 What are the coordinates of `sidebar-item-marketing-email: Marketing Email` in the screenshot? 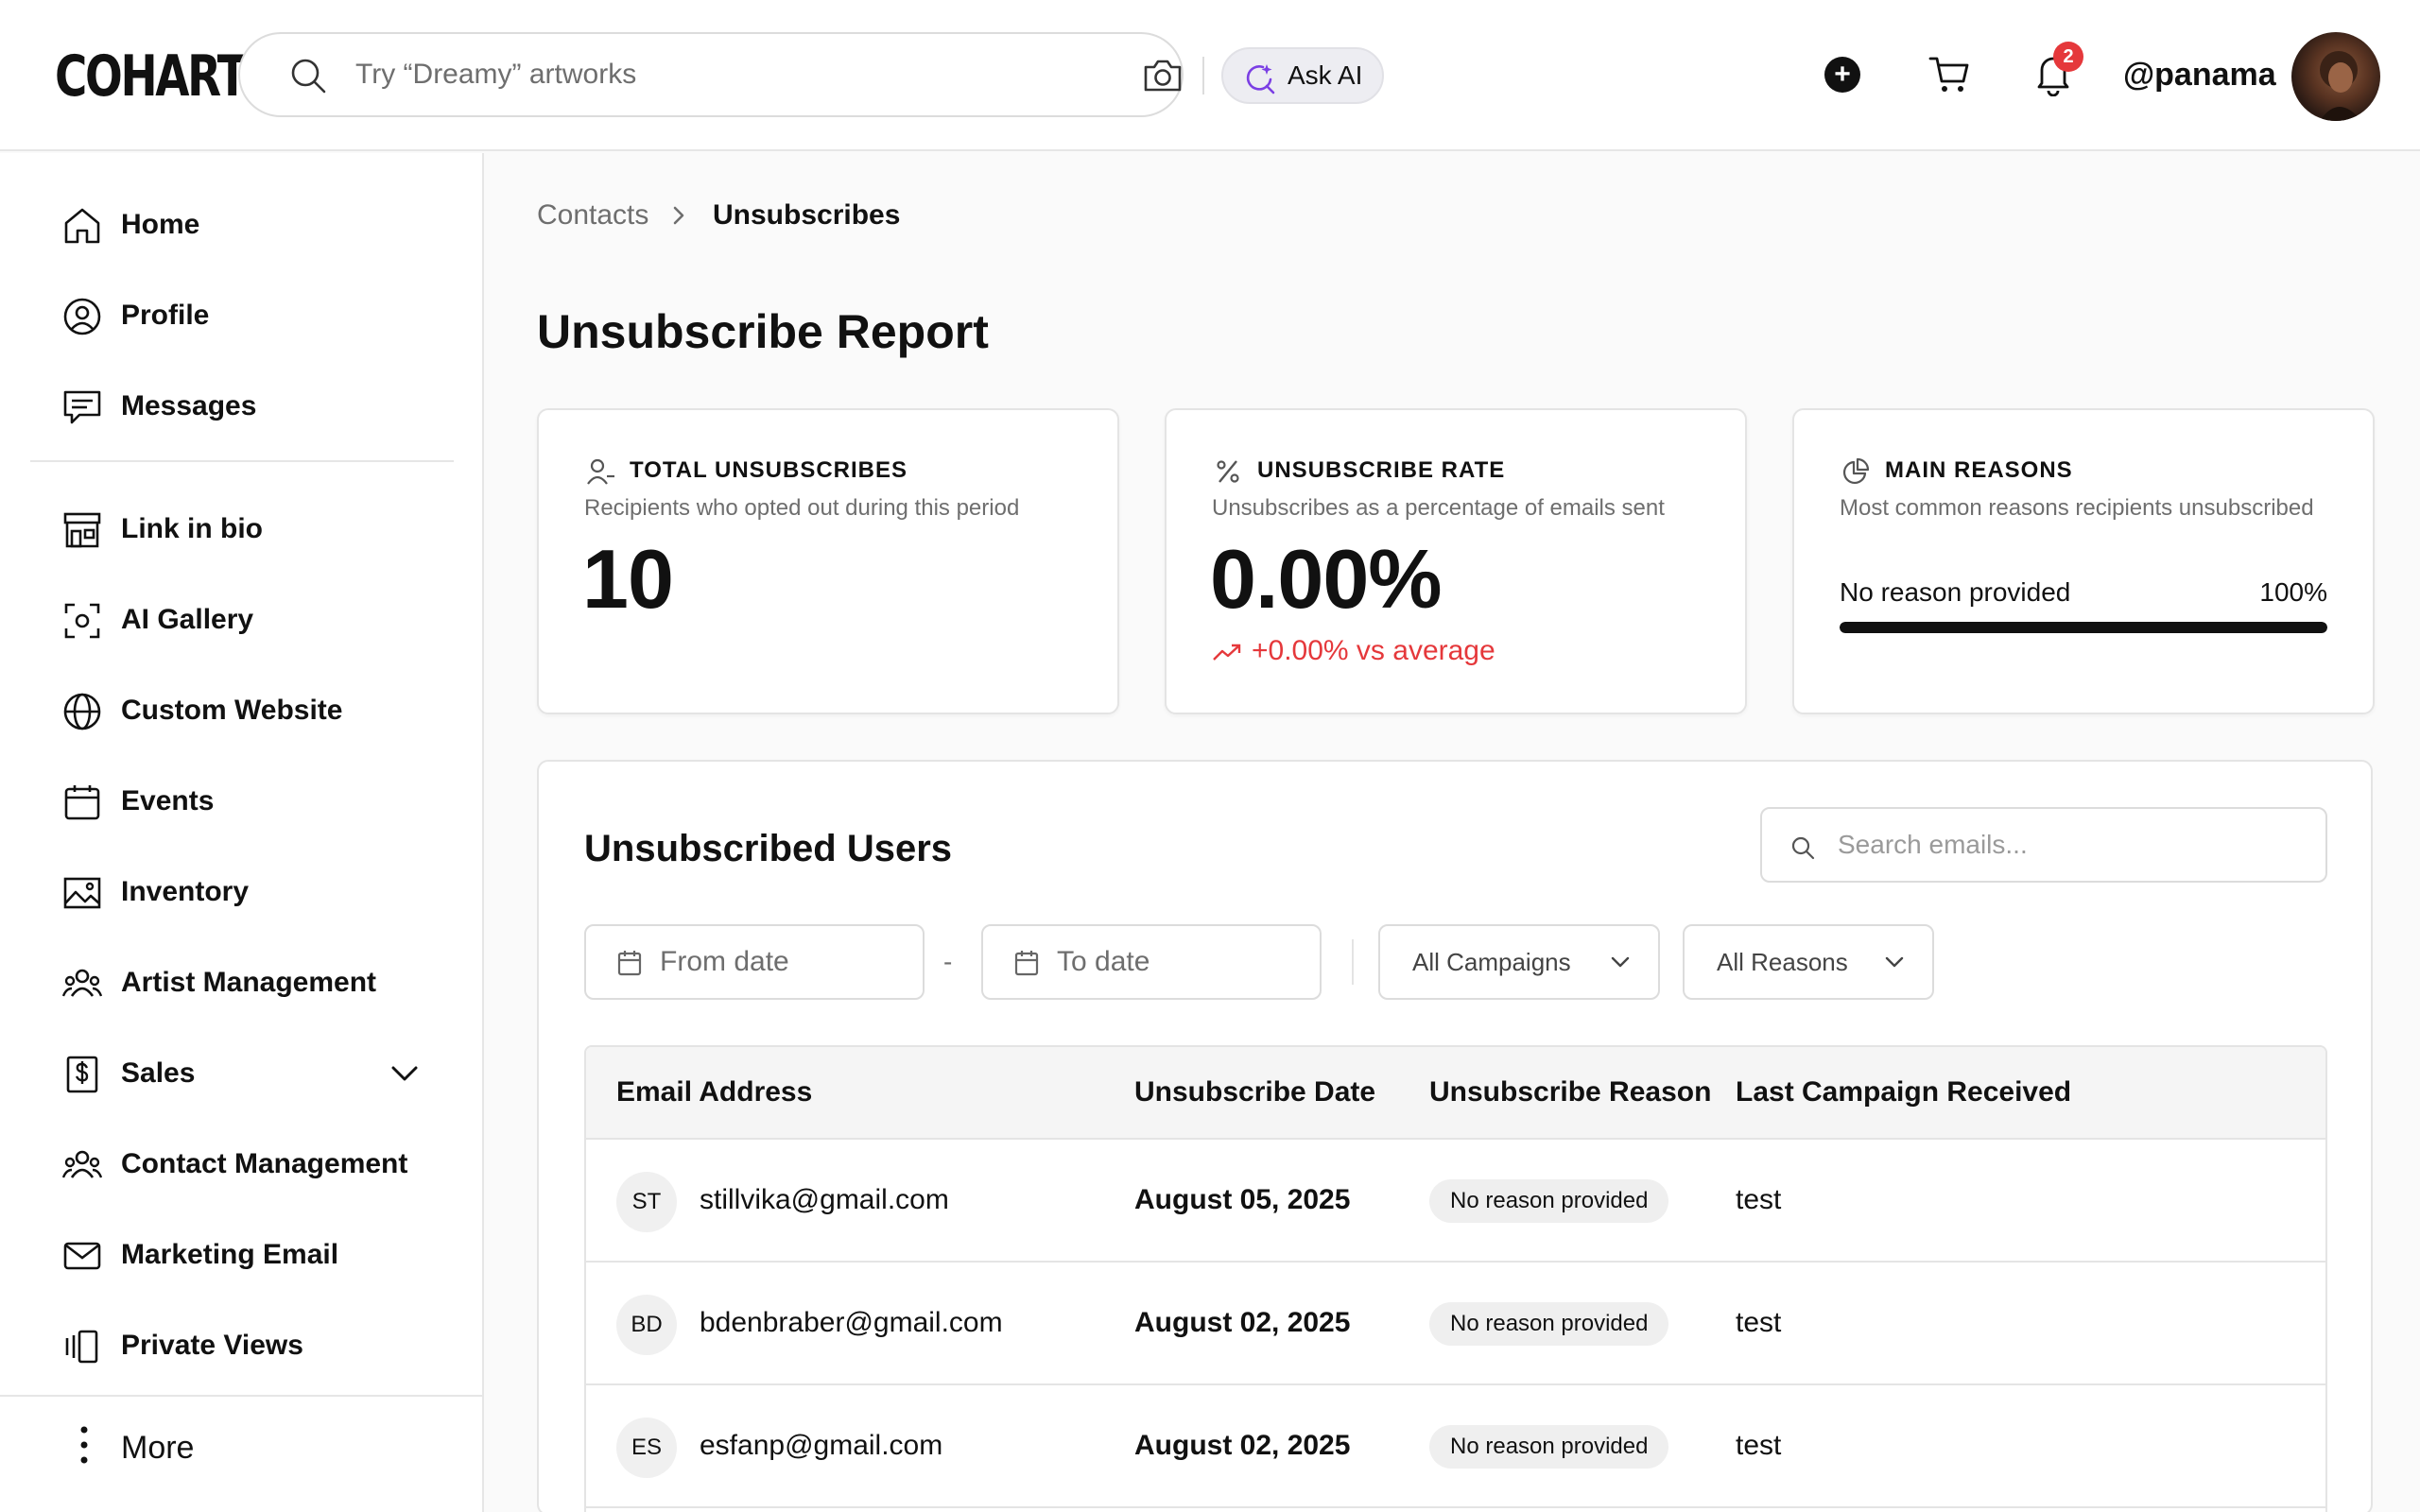 It's located at (241, 1255).